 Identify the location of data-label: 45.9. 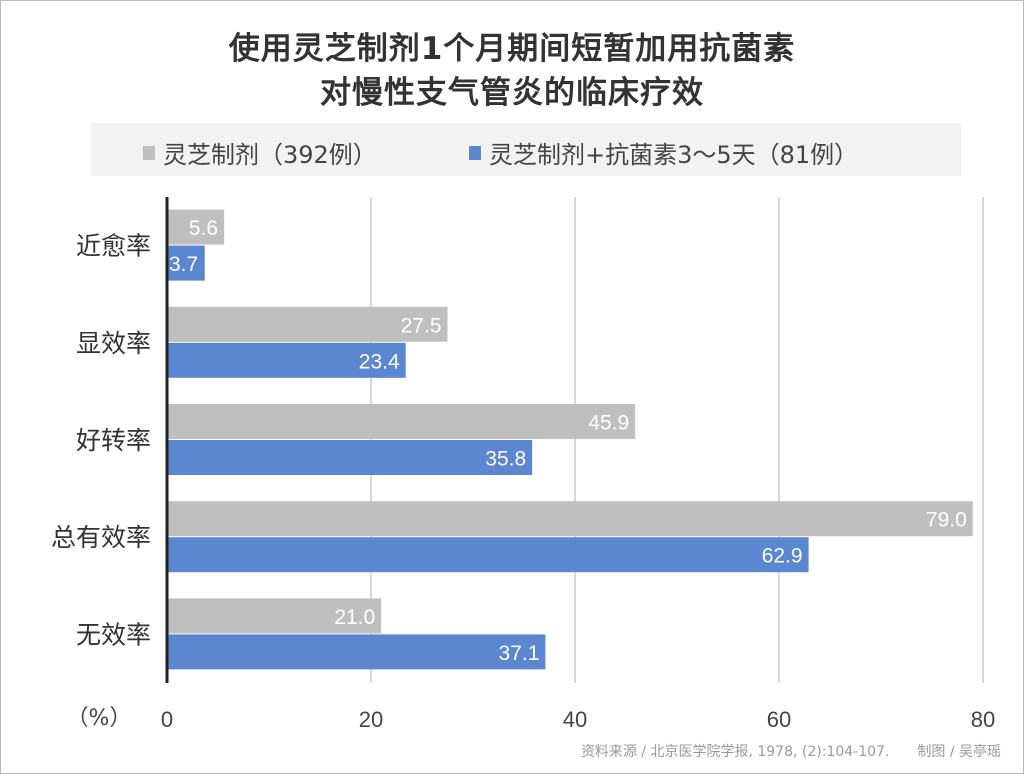
(608, 423).